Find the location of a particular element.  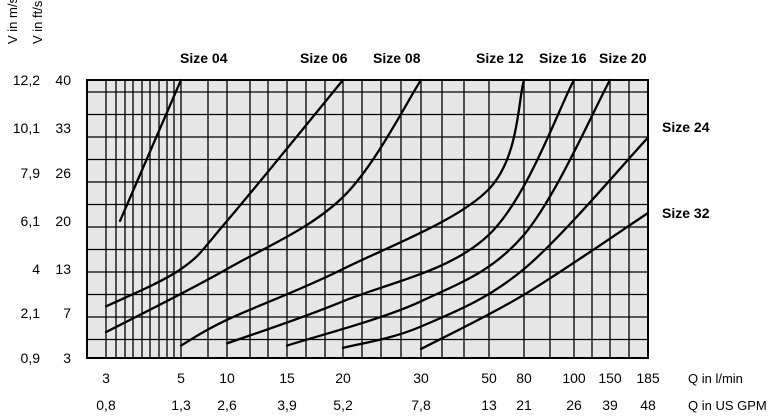

x-tick-label-gpm: 2,6 is located at coordinates (227, 405).